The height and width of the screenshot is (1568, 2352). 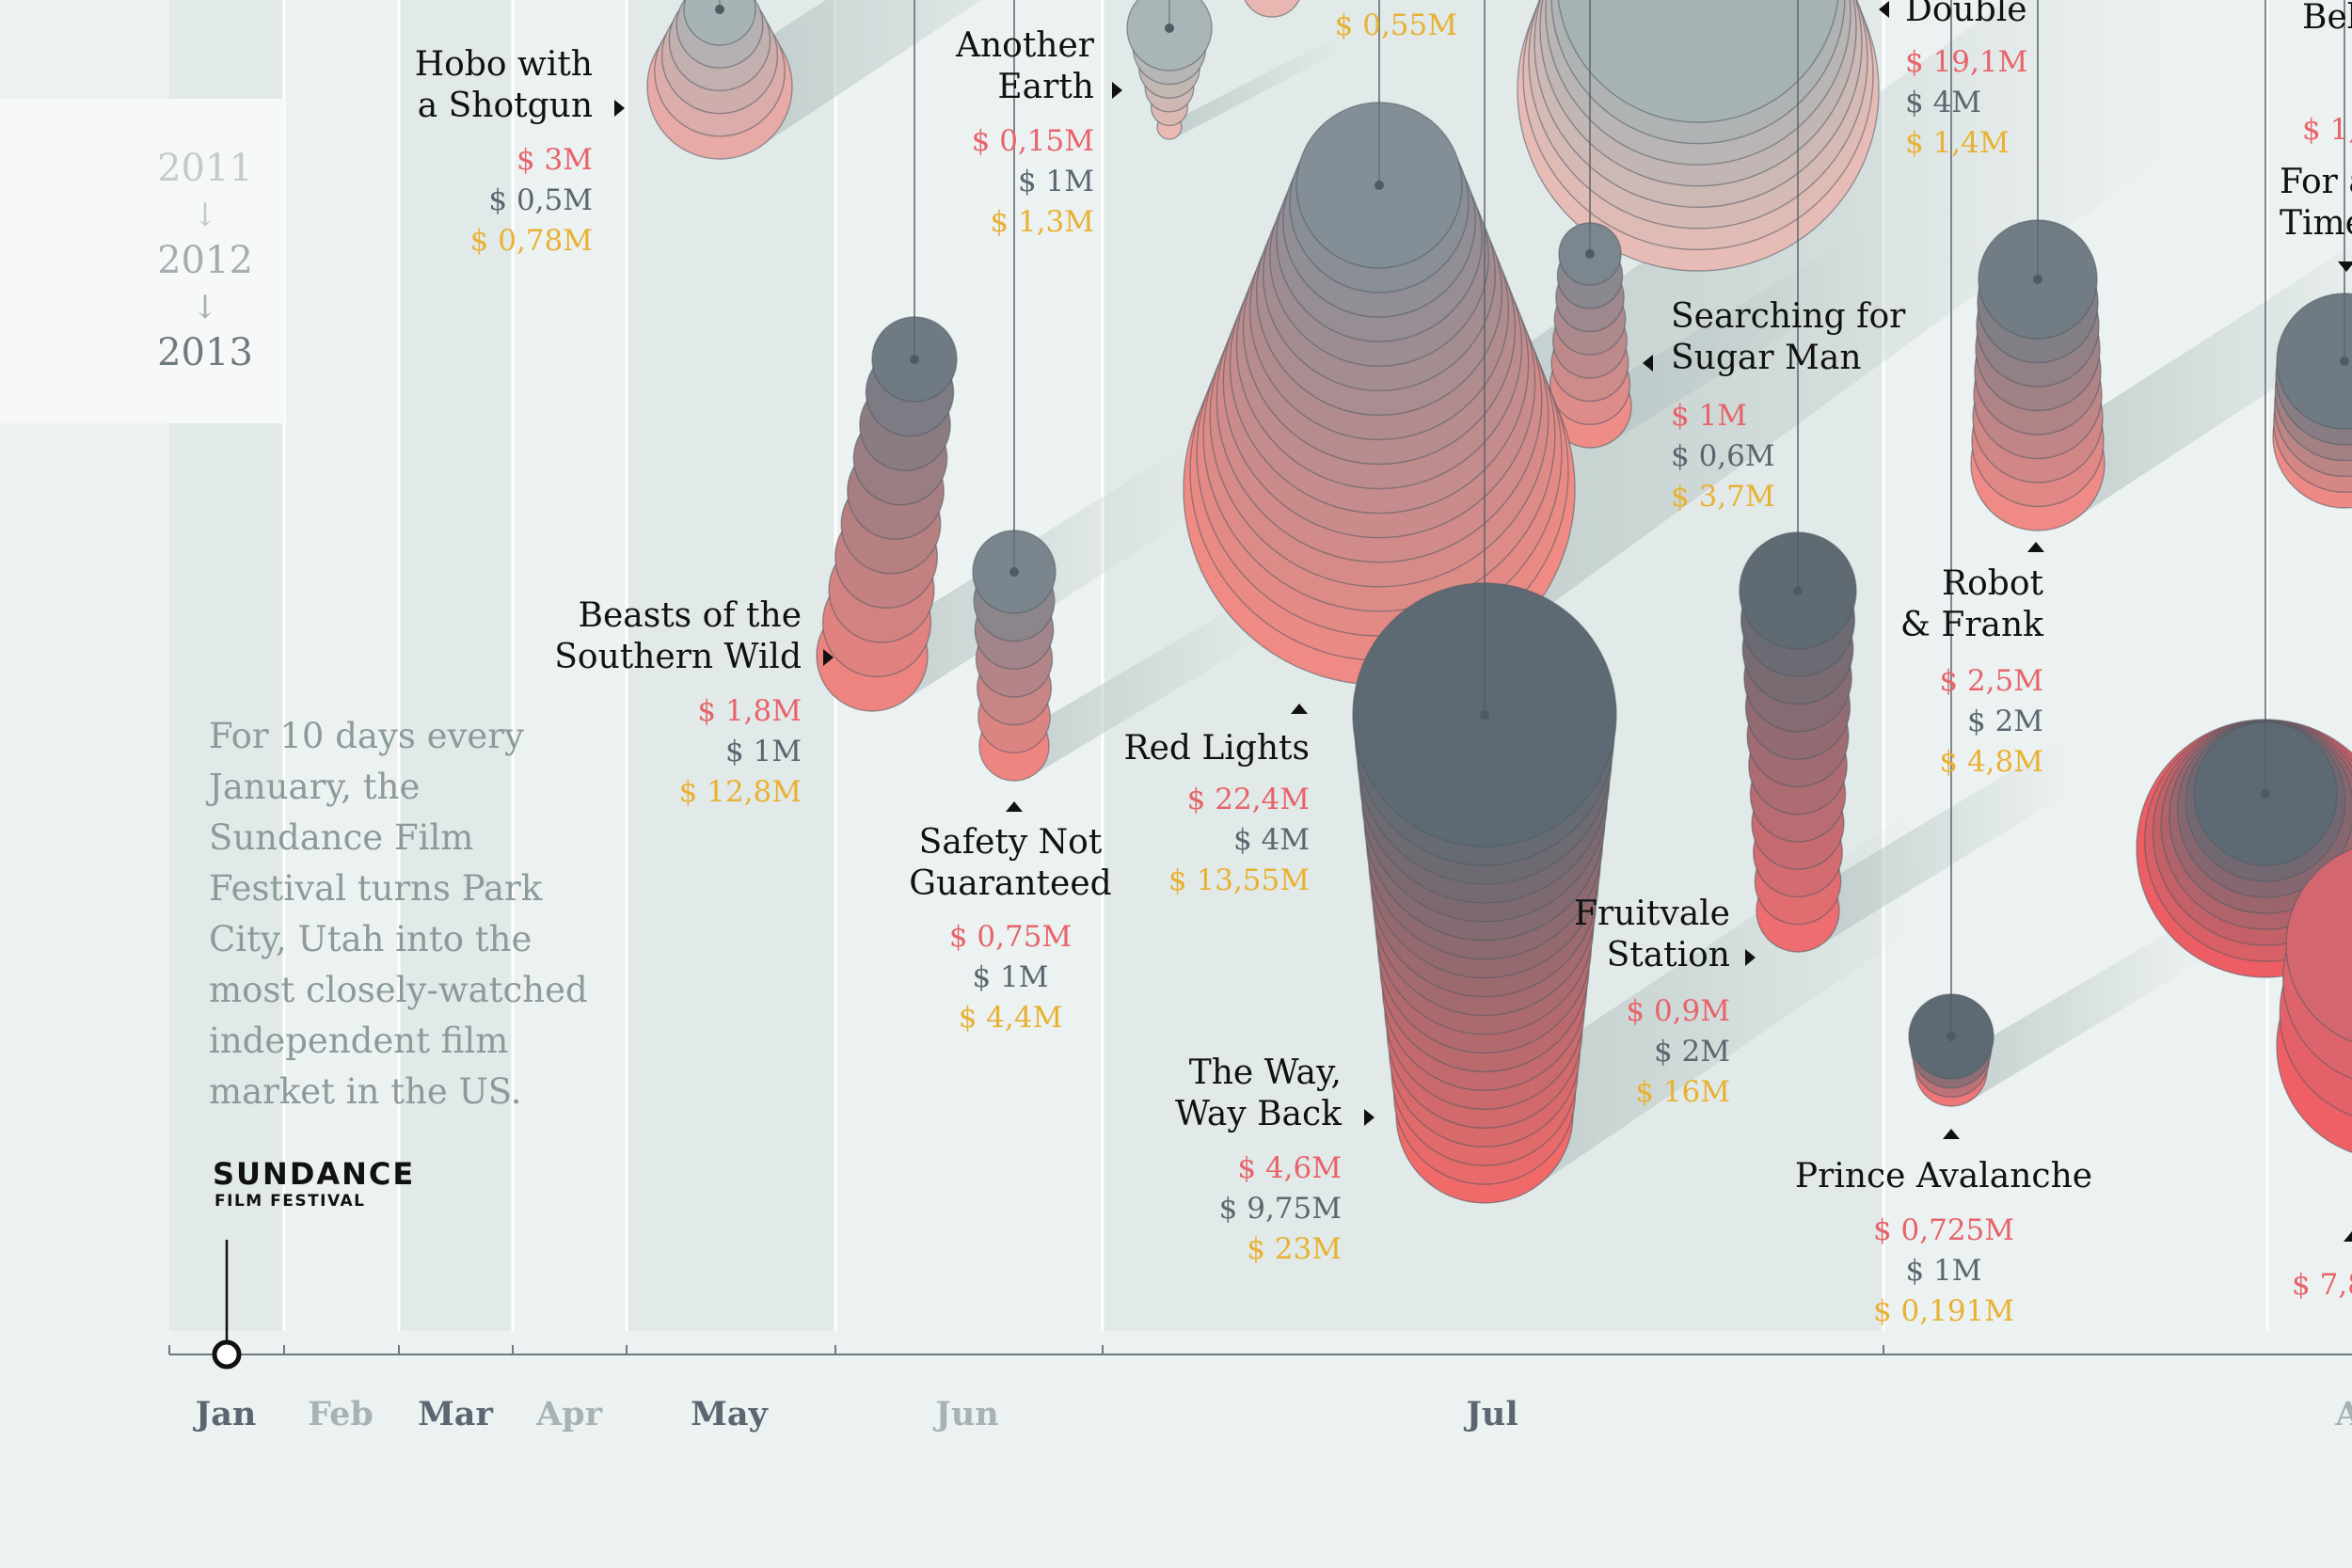 I want to click on intro-line: Festival turns Park, so click(x=376, y=889).